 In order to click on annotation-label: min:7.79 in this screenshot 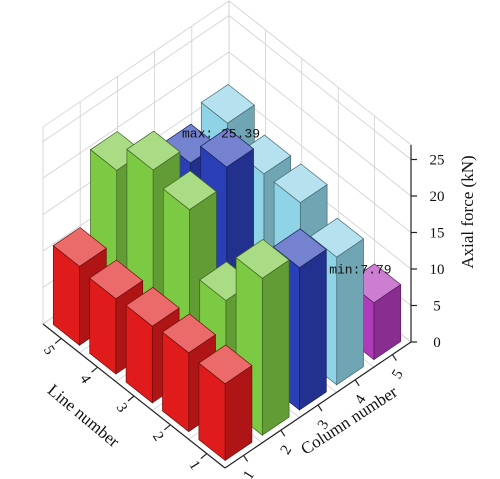, I will do `click(360, 269)`.